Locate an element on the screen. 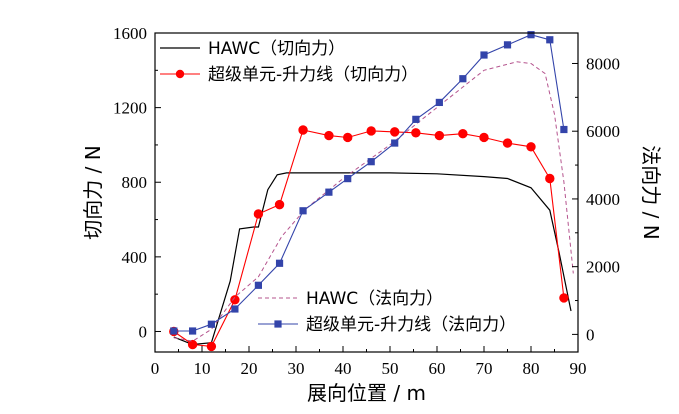  x-tick-label: 90 is located at coordinates (578, 368).